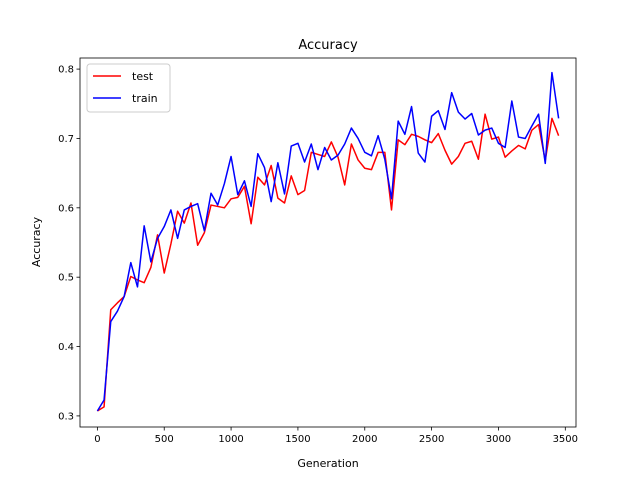 Image resolution: width=640 pixels, height=480 pixels. What do you see at coordinates (364, 439) in the screenshot?
I see `x-tick-label: 2000` at bounding box center [364, 439].